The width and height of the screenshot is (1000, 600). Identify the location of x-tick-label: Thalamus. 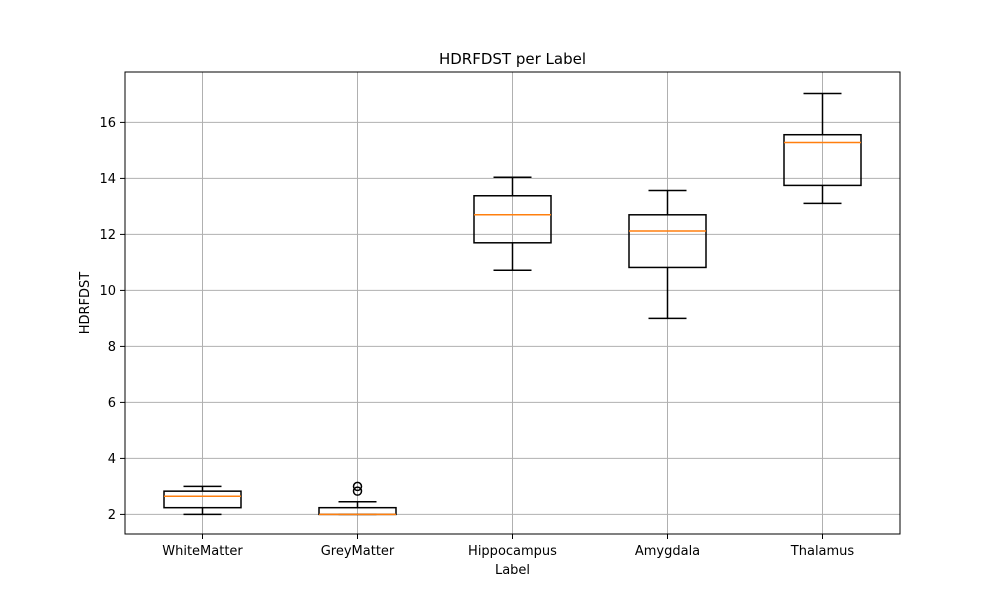
(822, 551).